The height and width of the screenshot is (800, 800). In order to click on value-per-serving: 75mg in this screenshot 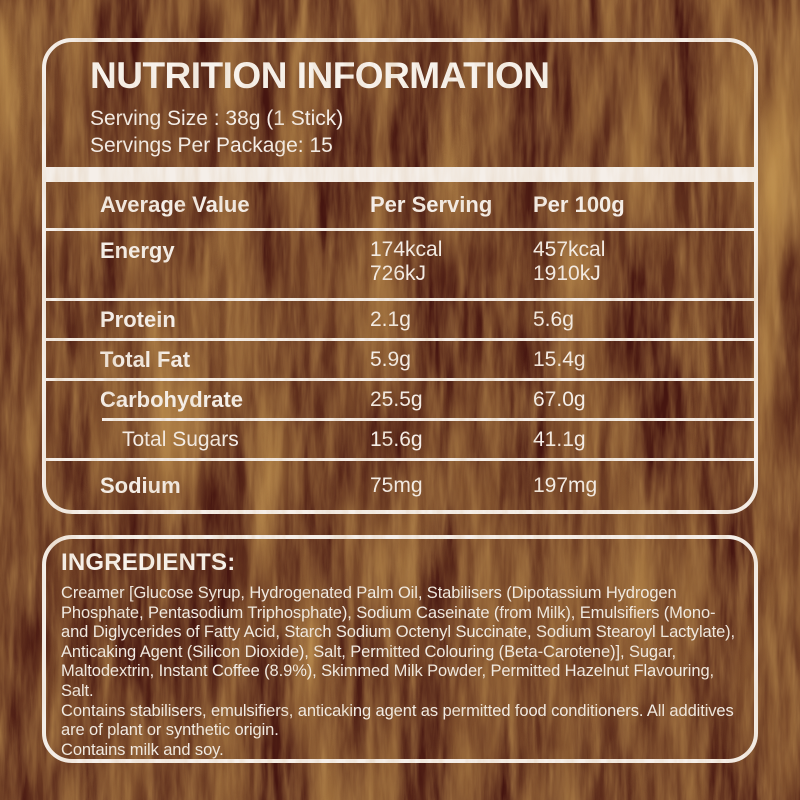, I will do `click(396, 485)`.